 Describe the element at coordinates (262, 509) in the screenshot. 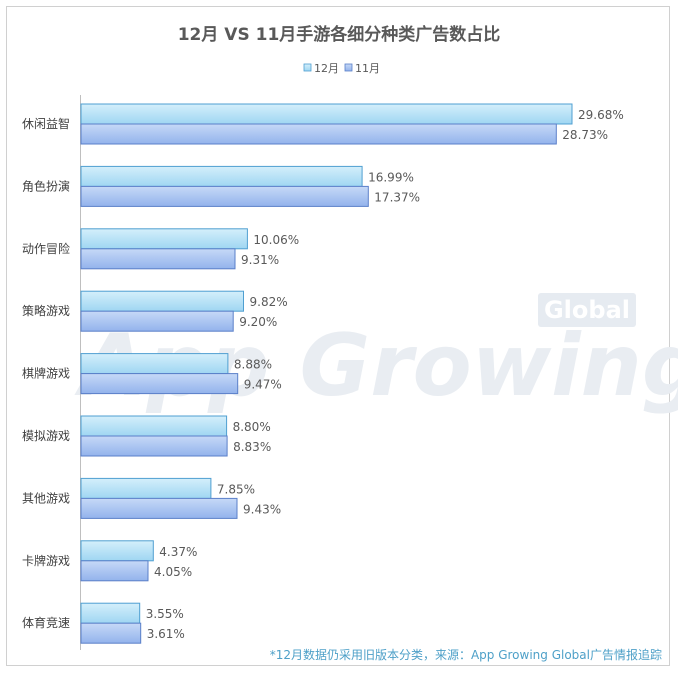

I see `value-label-11: 9.43%` at that location.